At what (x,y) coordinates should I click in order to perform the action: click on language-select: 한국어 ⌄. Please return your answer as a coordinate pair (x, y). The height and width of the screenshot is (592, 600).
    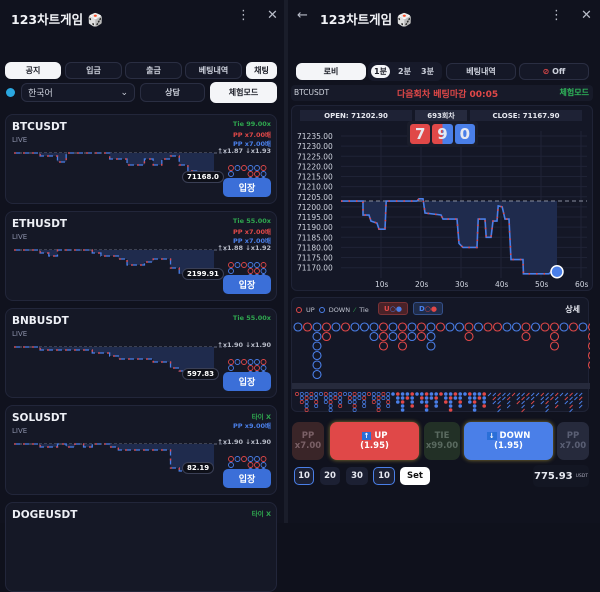
    Looking at the image, I should click on (78, 92).